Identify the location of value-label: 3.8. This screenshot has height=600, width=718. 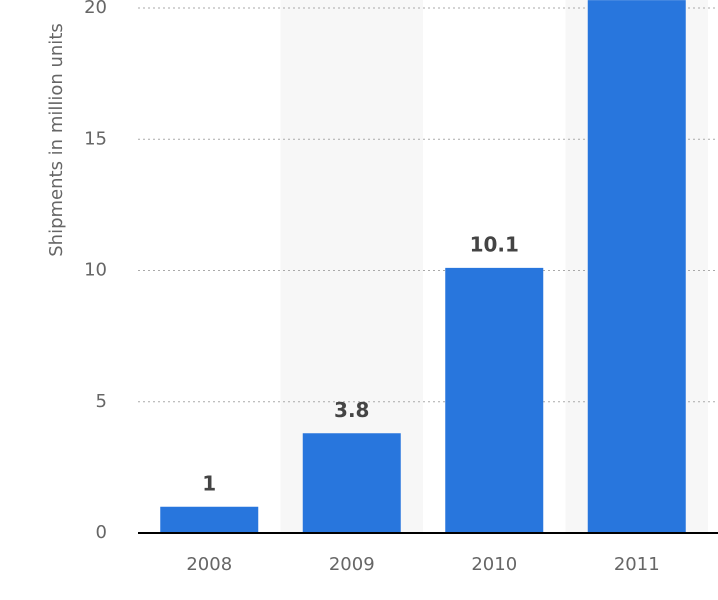
(351, 410).